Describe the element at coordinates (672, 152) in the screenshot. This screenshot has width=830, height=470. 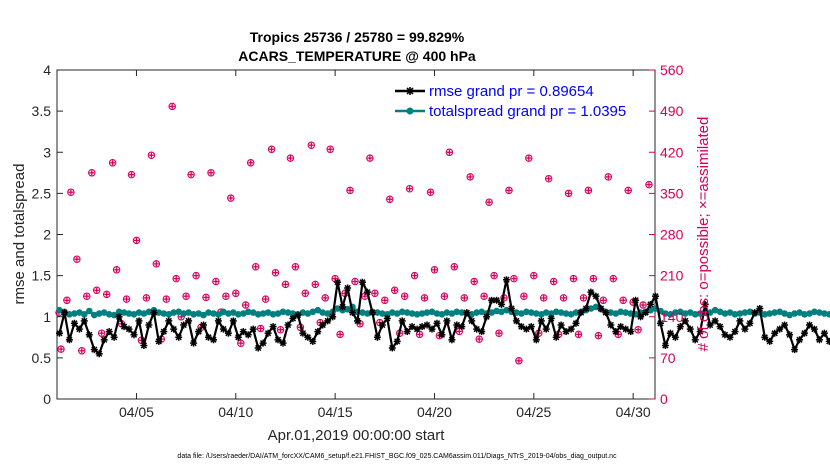
I see `y-right-tick-label: 420` at that location.